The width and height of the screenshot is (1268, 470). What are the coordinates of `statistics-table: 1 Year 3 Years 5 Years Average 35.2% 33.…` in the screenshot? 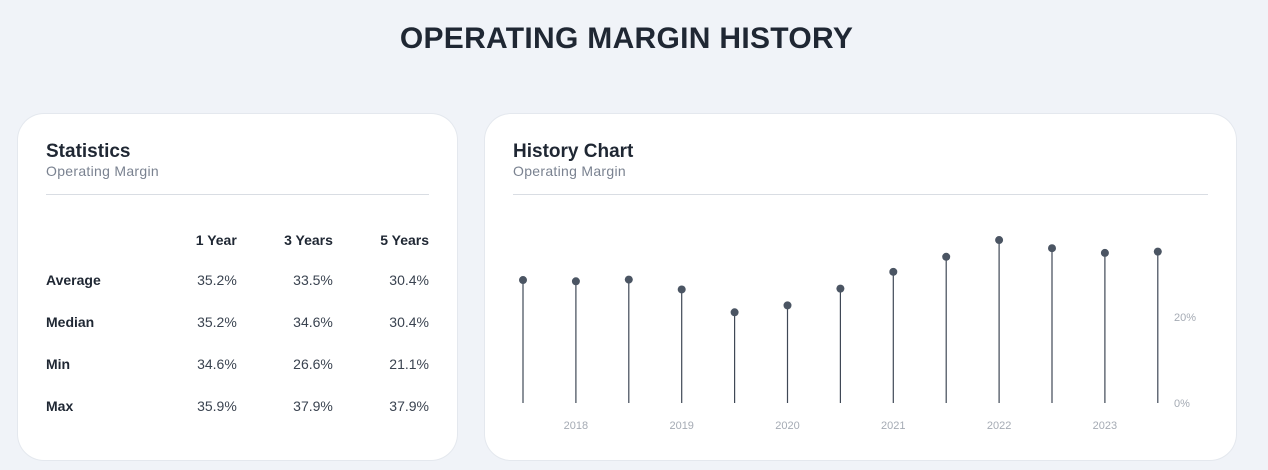 It's located at (237, 328).